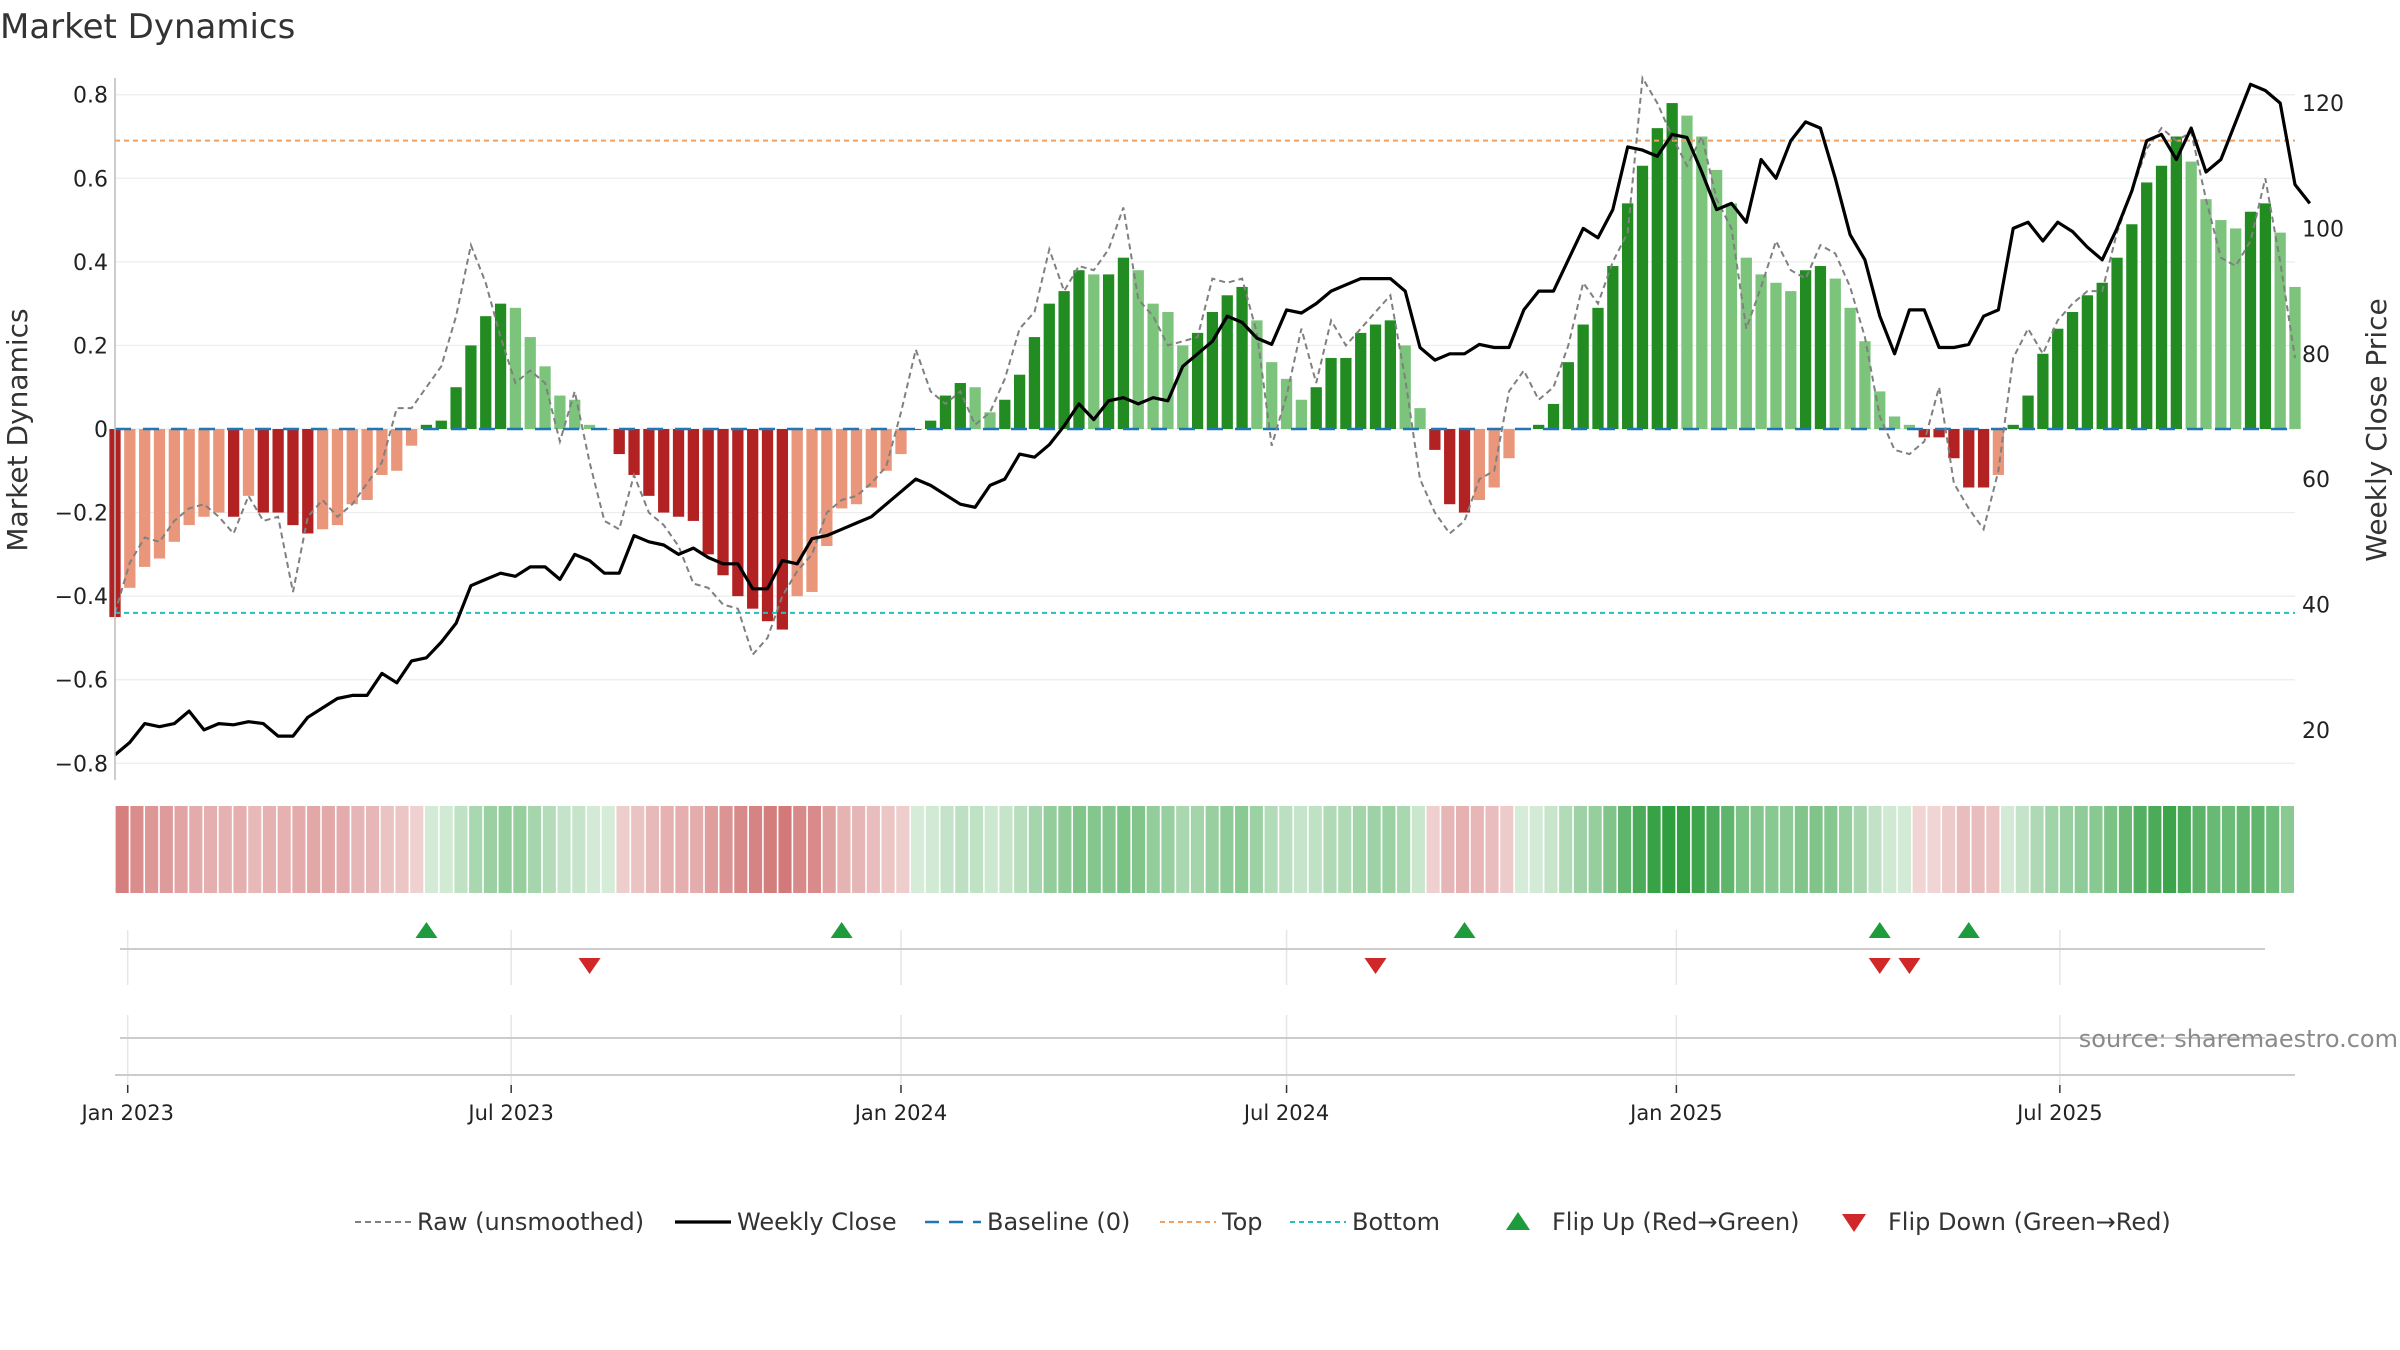 This screenshot has width=2400, height=1350. I want to click on x-tick-label: Jan 2025, so click(1675, 1113).